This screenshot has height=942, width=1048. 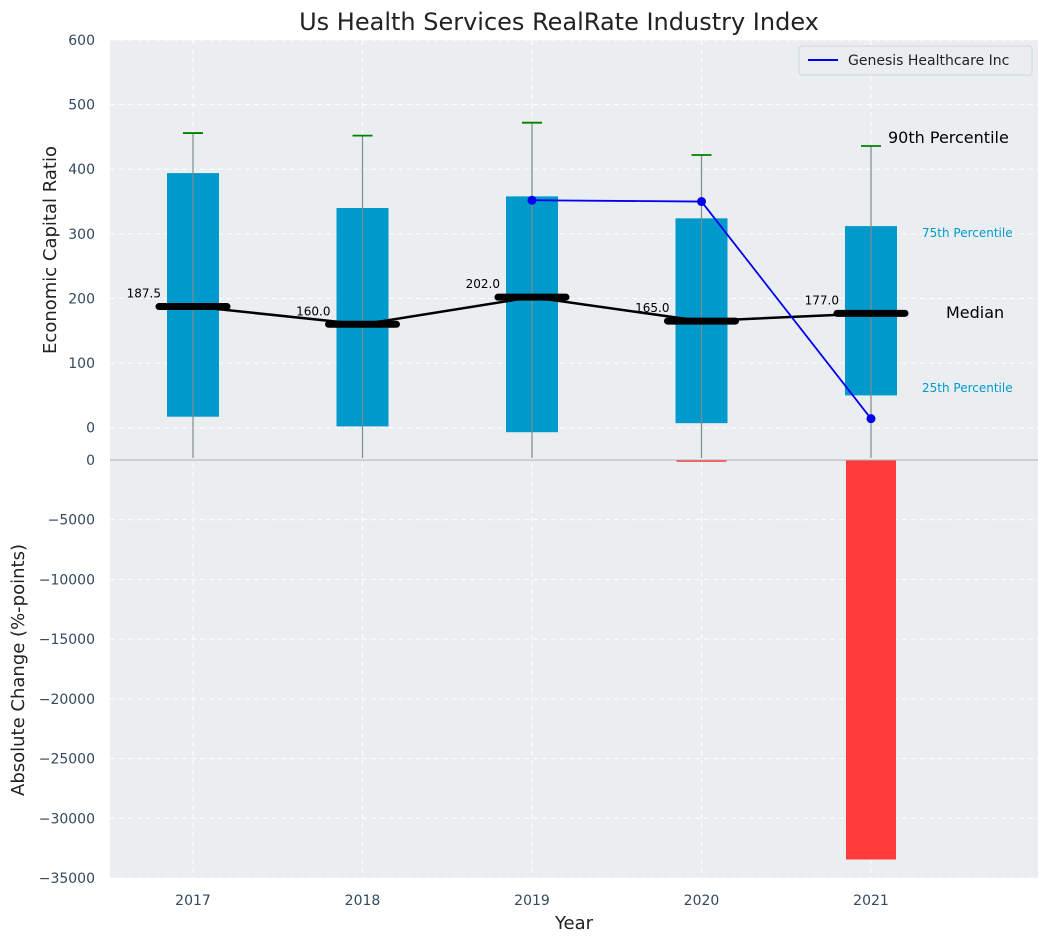 I want to click on x-axis-title: Year, so click(x=574, y=923).